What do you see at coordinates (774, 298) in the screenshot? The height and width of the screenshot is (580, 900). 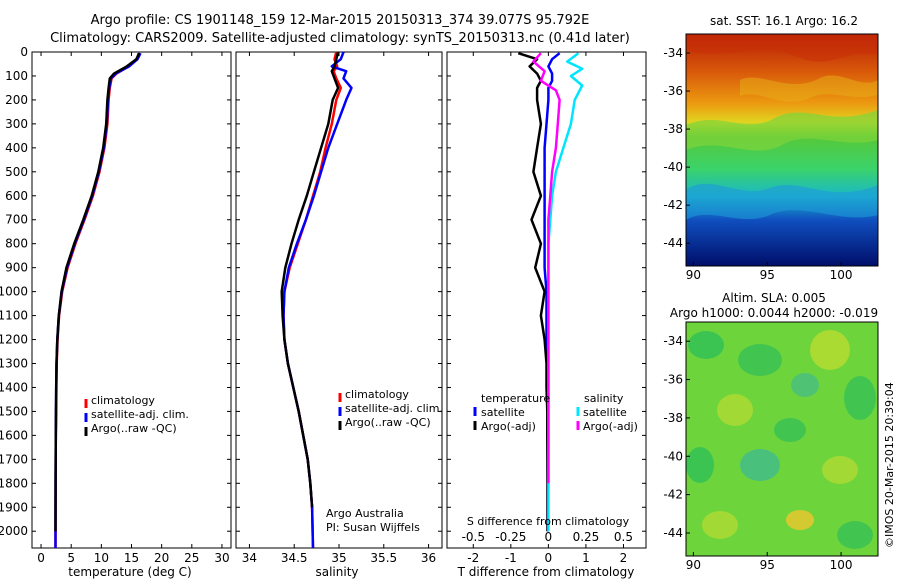 I see `sla-title-line-1: Altim. SLA: 0.005` at bounding box center [774, 298].